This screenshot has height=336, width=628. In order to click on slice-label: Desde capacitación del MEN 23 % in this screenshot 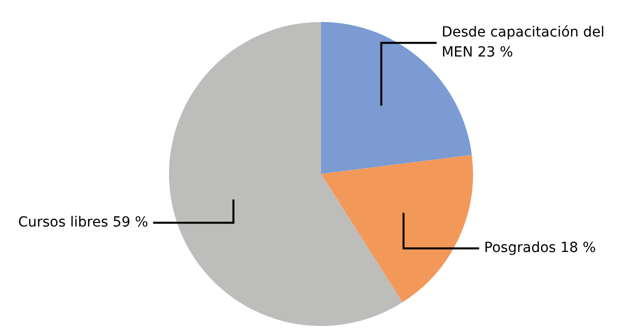, I will do `click(523, 42)`.